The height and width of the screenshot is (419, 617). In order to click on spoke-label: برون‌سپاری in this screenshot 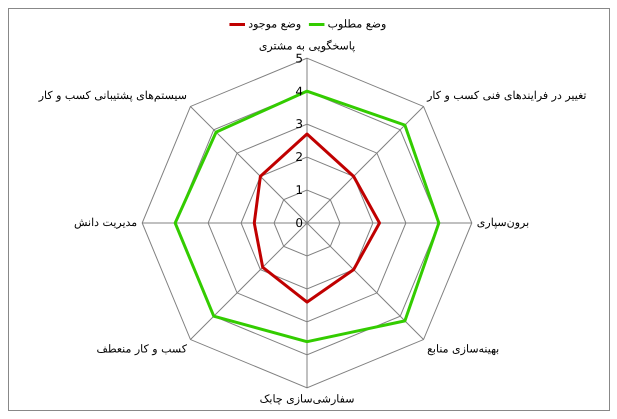, I will do `click(503, 222)`.